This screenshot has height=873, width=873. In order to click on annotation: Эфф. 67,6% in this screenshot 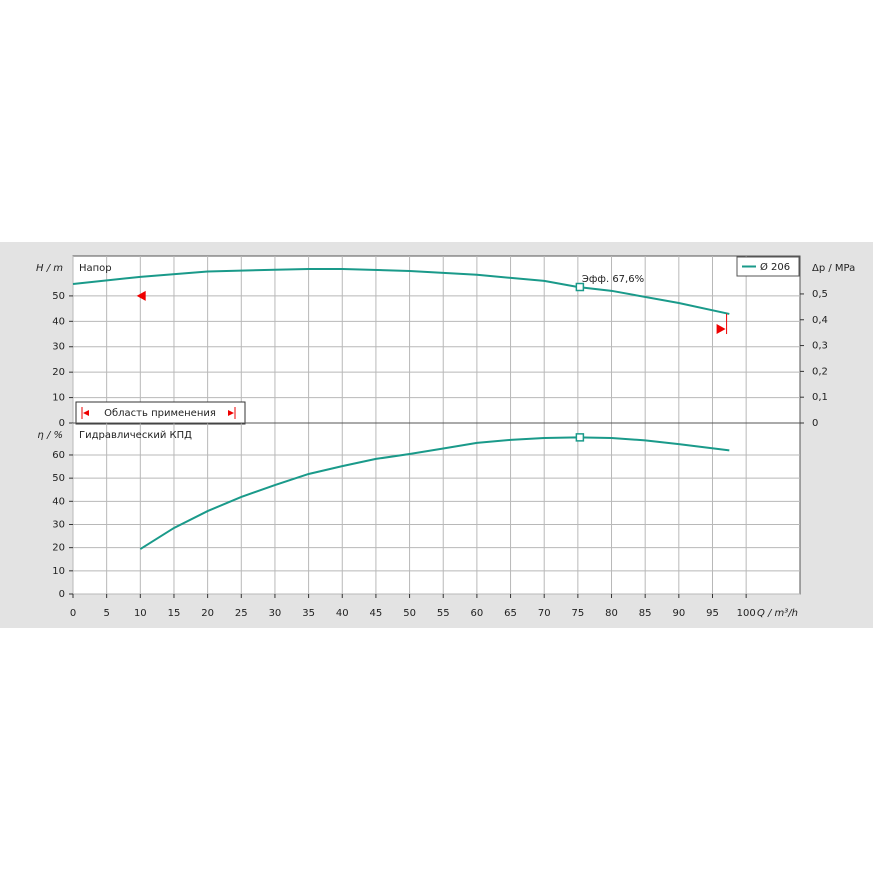, I will do `click(613, 279)`.